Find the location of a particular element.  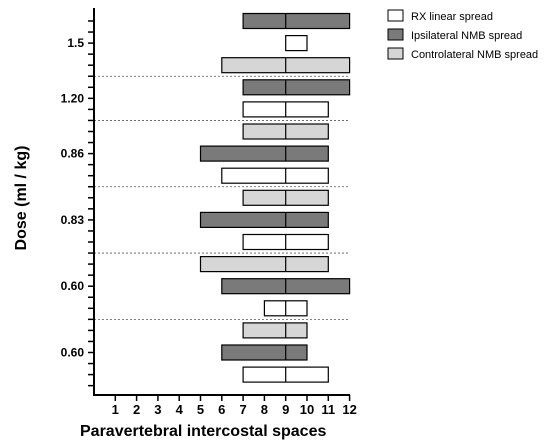

x-tick-label: 7 is located at coordinates (242, 409).